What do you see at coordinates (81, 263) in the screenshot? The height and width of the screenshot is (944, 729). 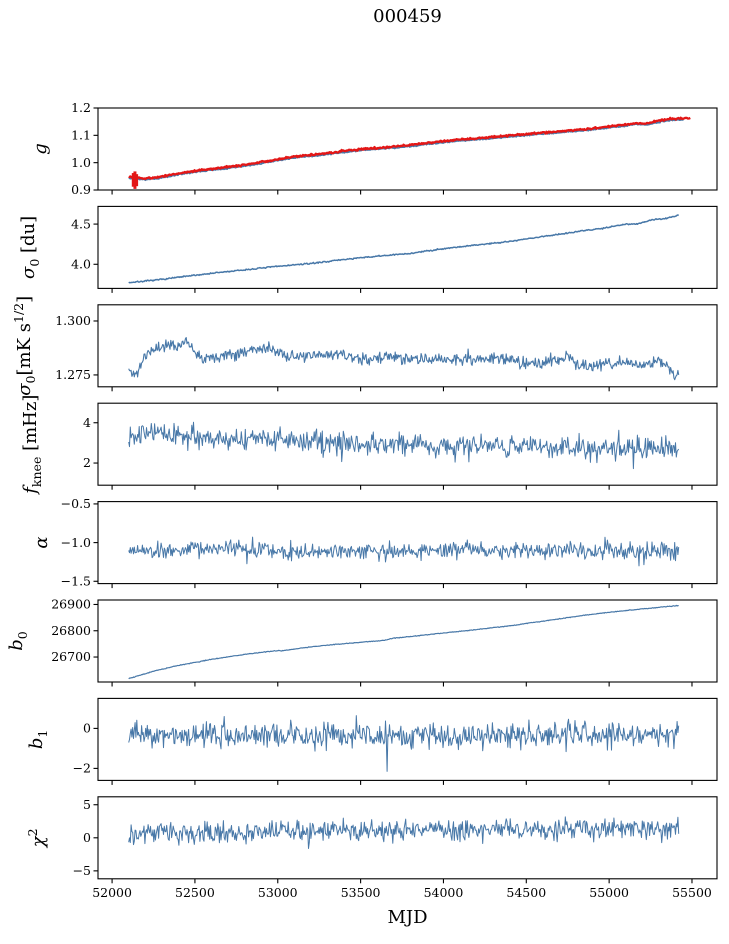 I see `y-tick-label: 4.0` at bounding box center [81, 263].